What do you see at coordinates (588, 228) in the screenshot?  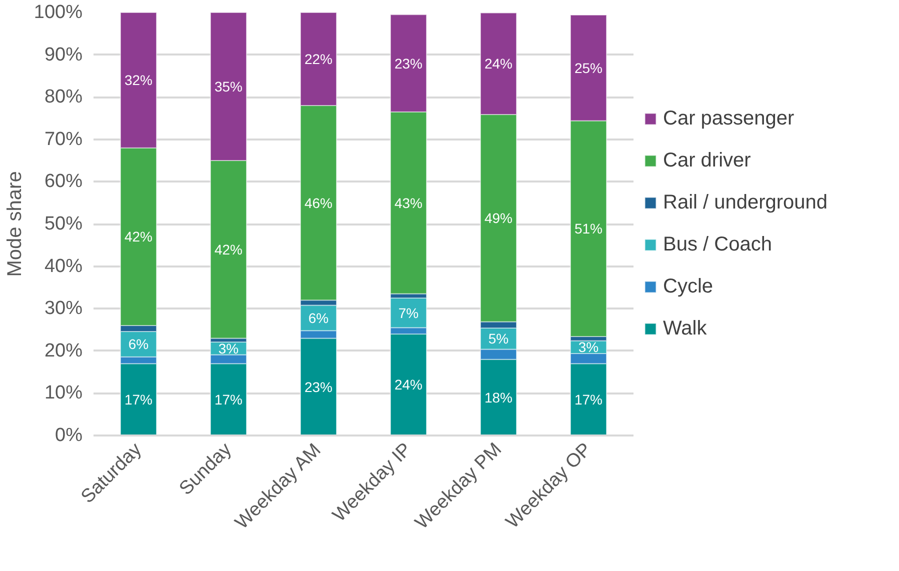 I see `data-label: 51%` at bounding box center [588, 228].